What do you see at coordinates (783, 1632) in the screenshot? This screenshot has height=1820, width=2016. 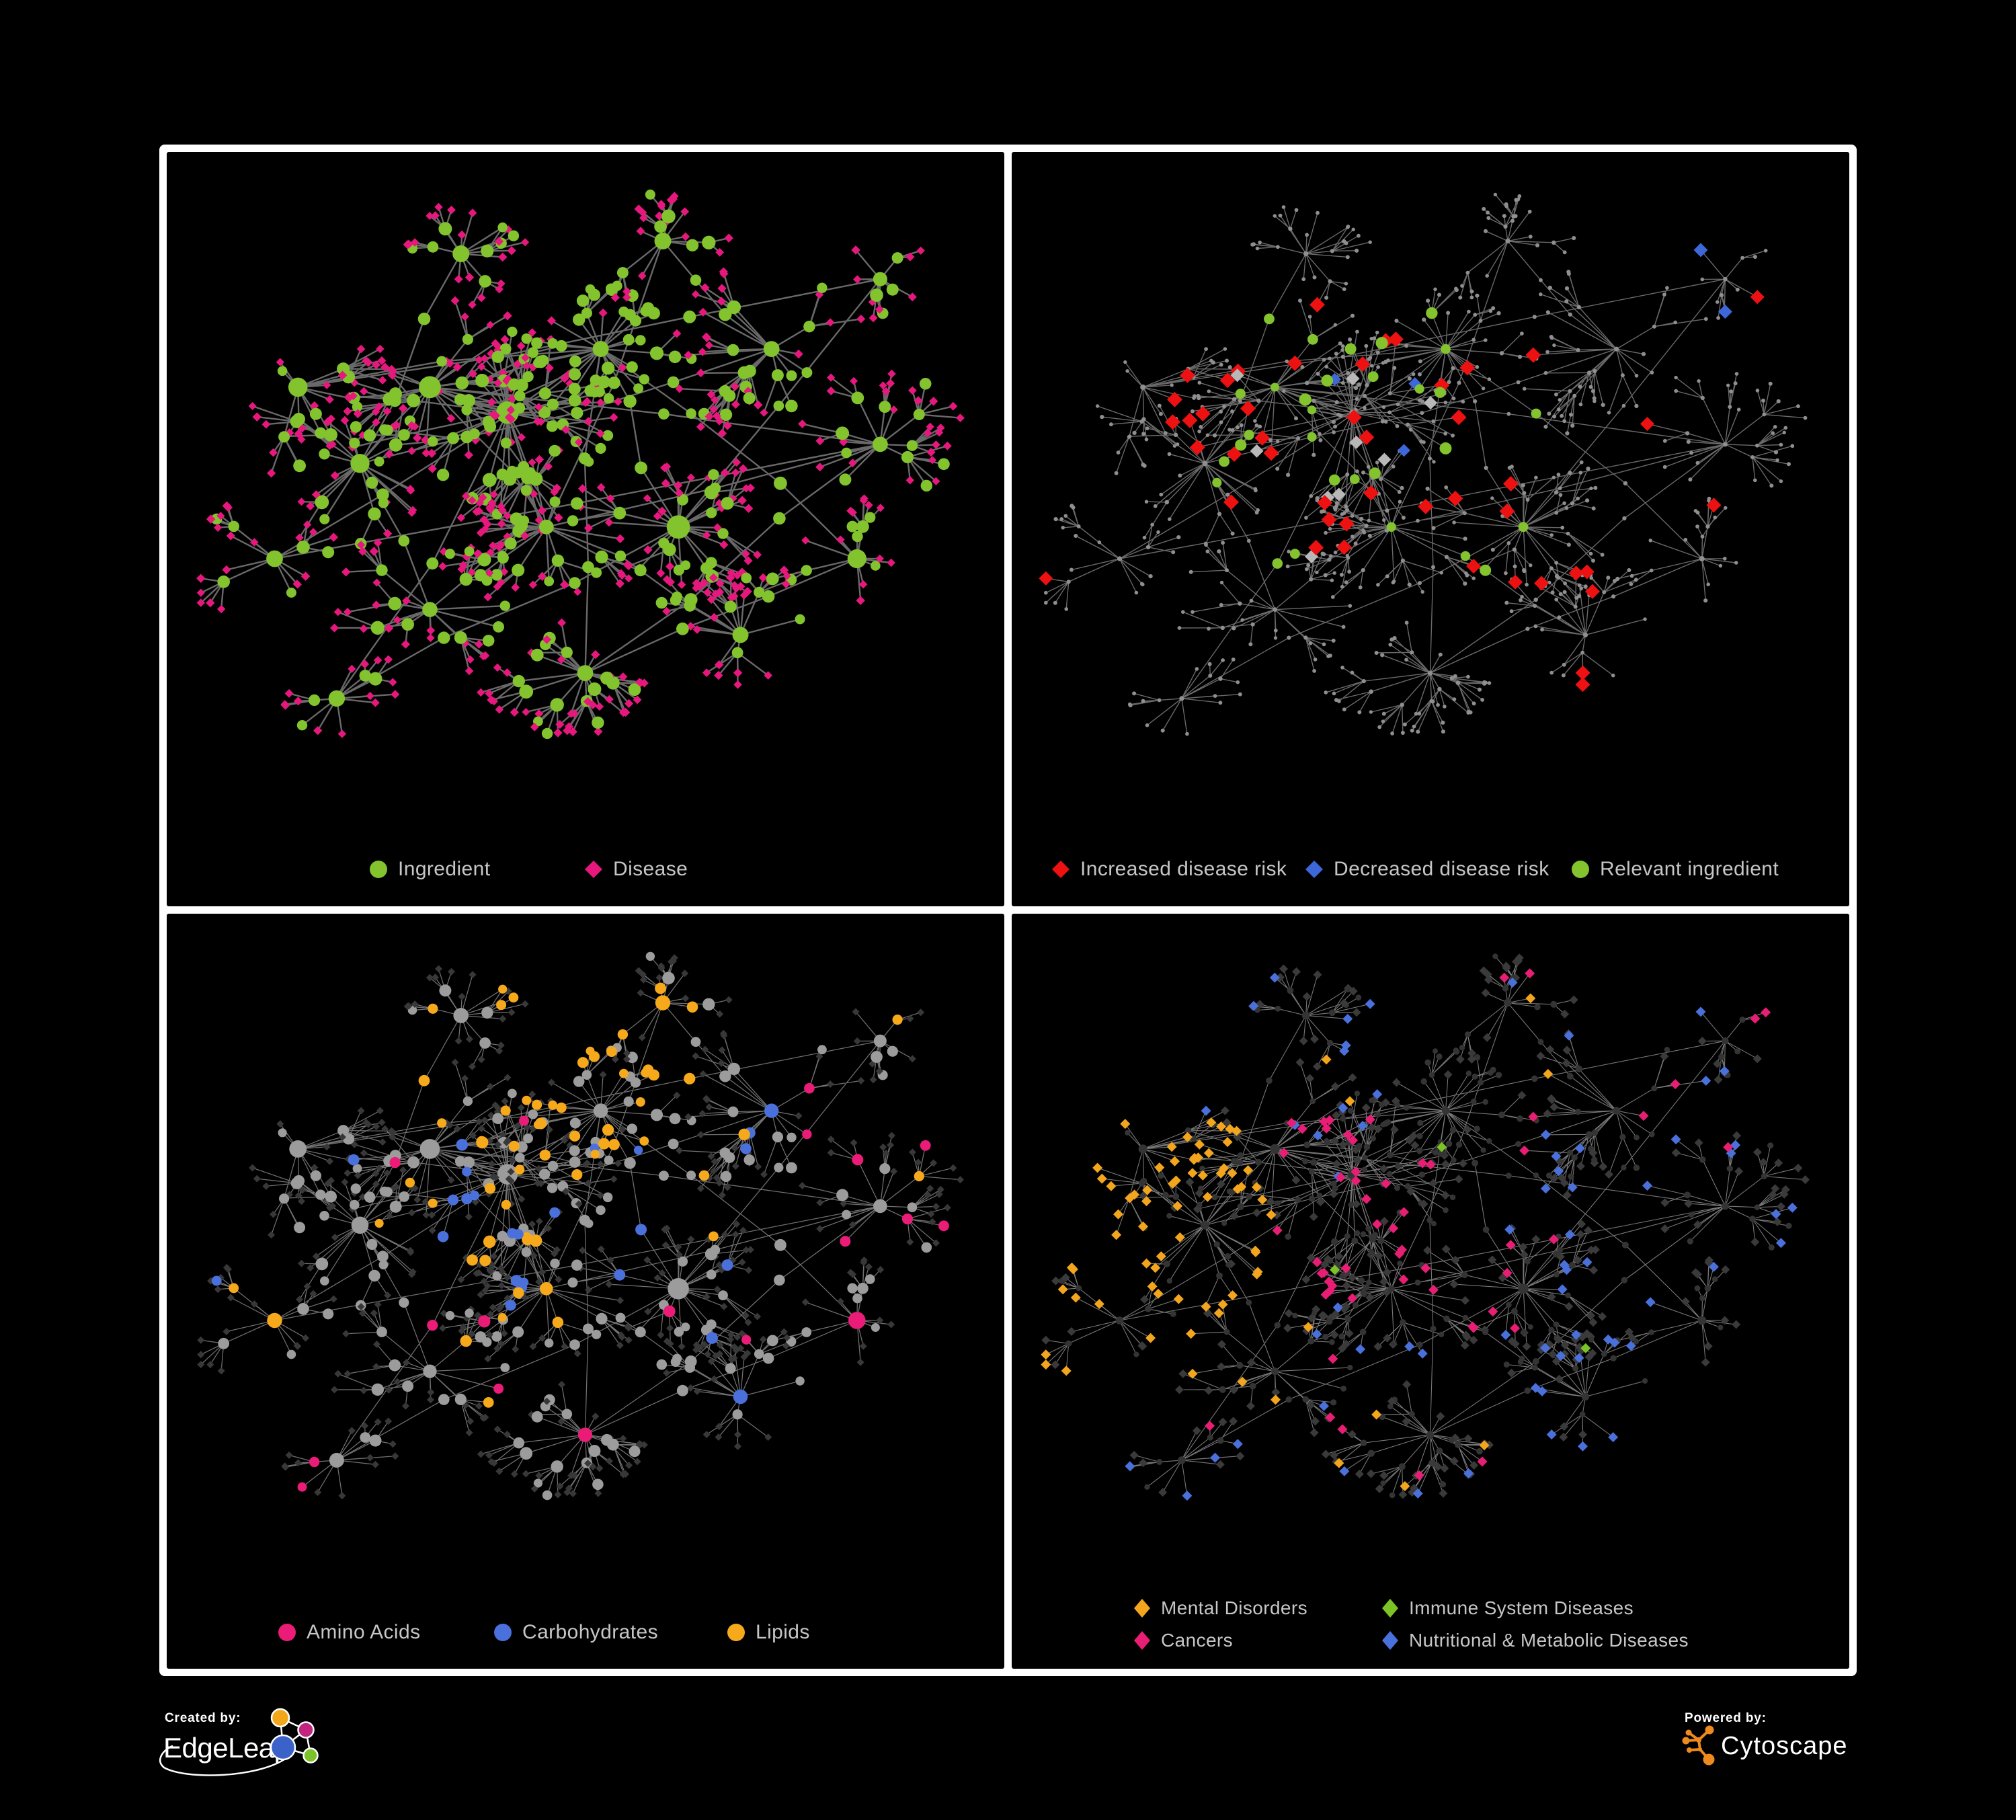 I see `legend-label-lipids: Lipids` at bounding box center [783, 1632].